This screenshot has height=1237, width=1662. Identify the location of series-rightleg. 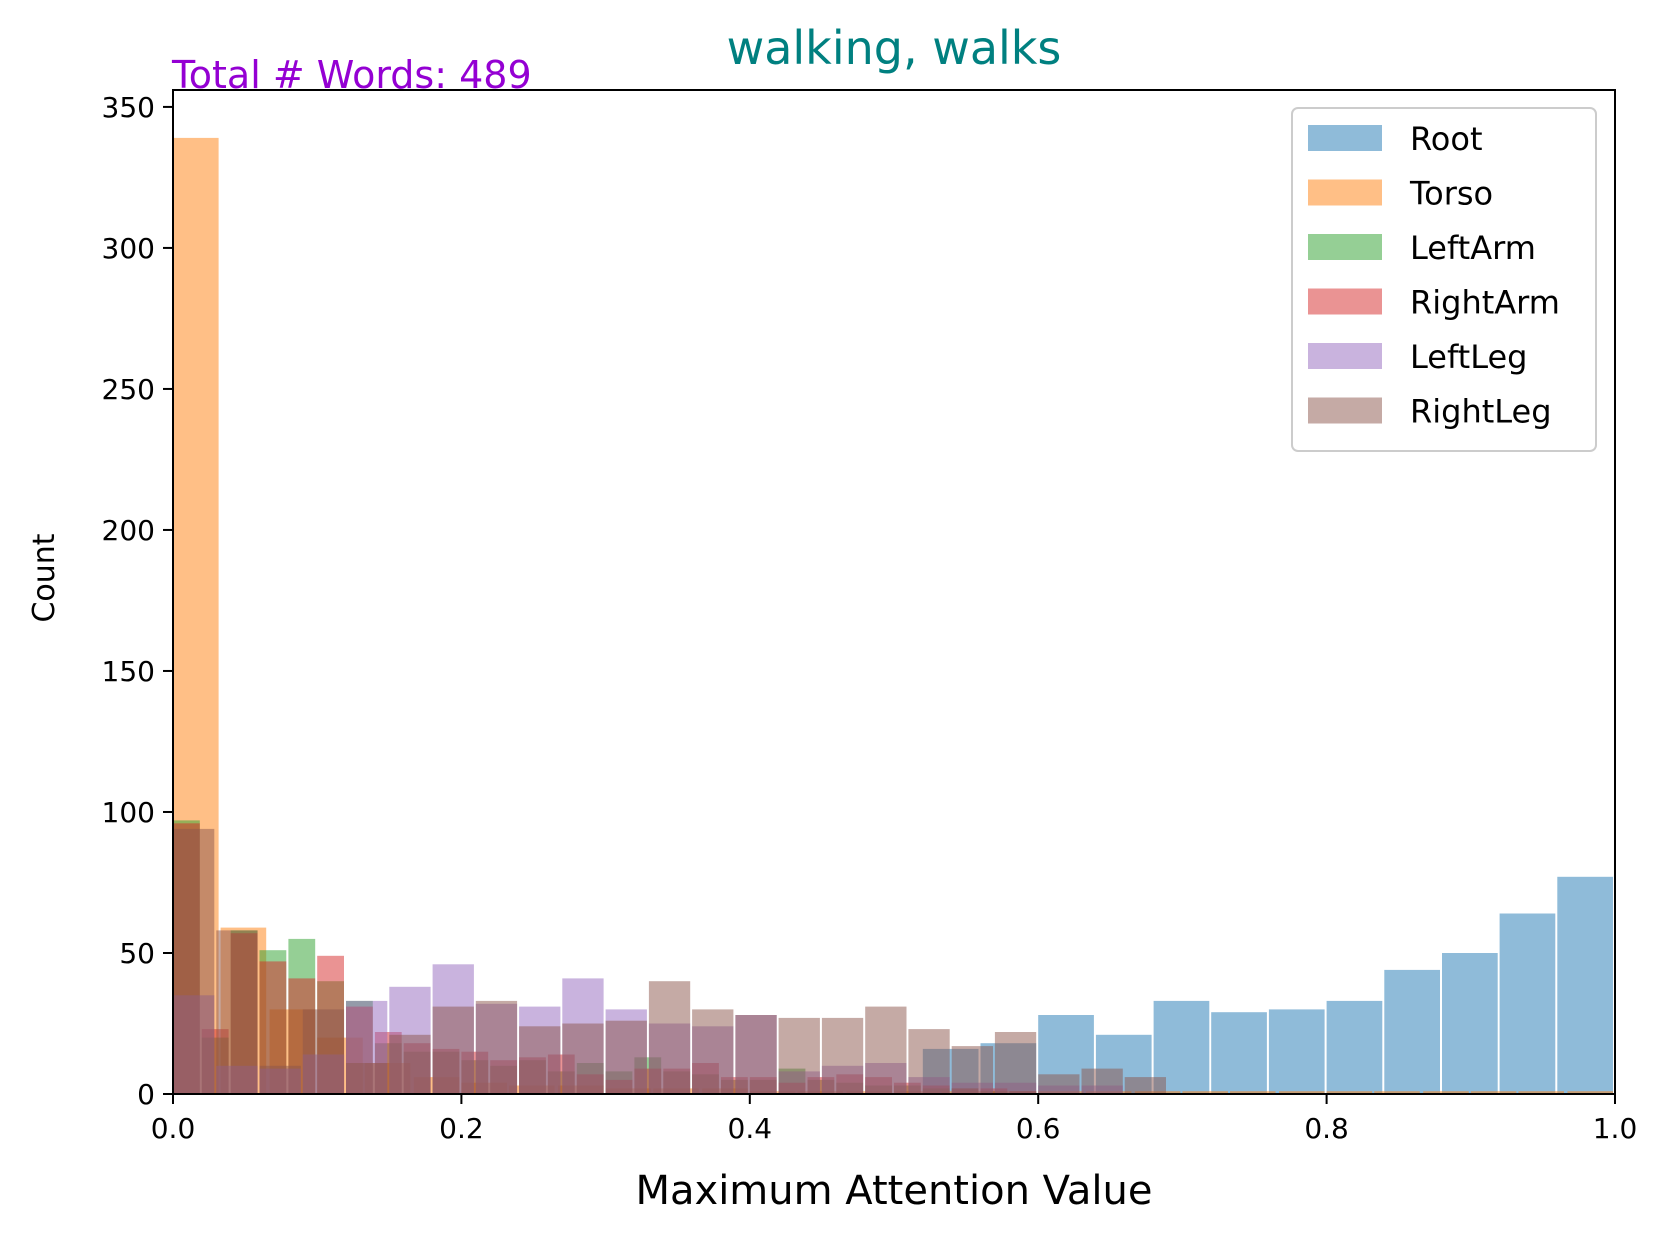
(669, 961).